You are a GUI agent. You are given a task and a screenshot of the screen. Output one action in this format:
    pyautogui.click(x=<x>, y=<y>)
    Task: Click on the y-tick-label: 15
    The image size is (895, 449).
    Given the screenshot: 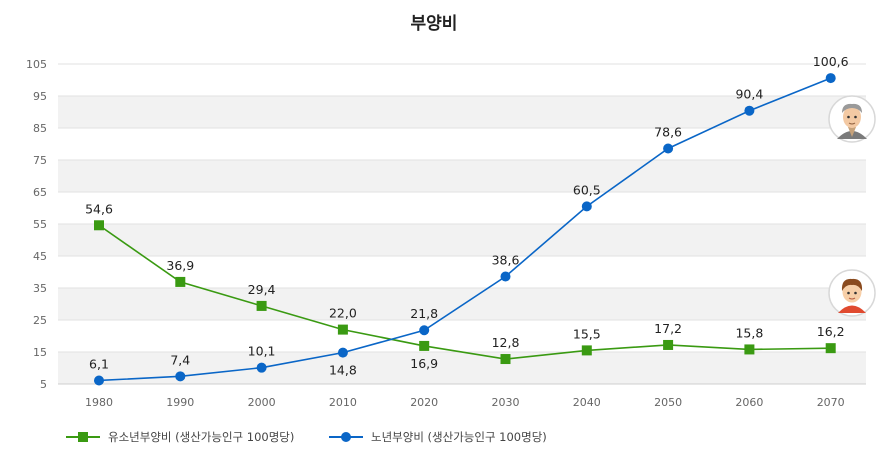 What is the action you would take?
    pyautogui.click(x=40, y=352)
    